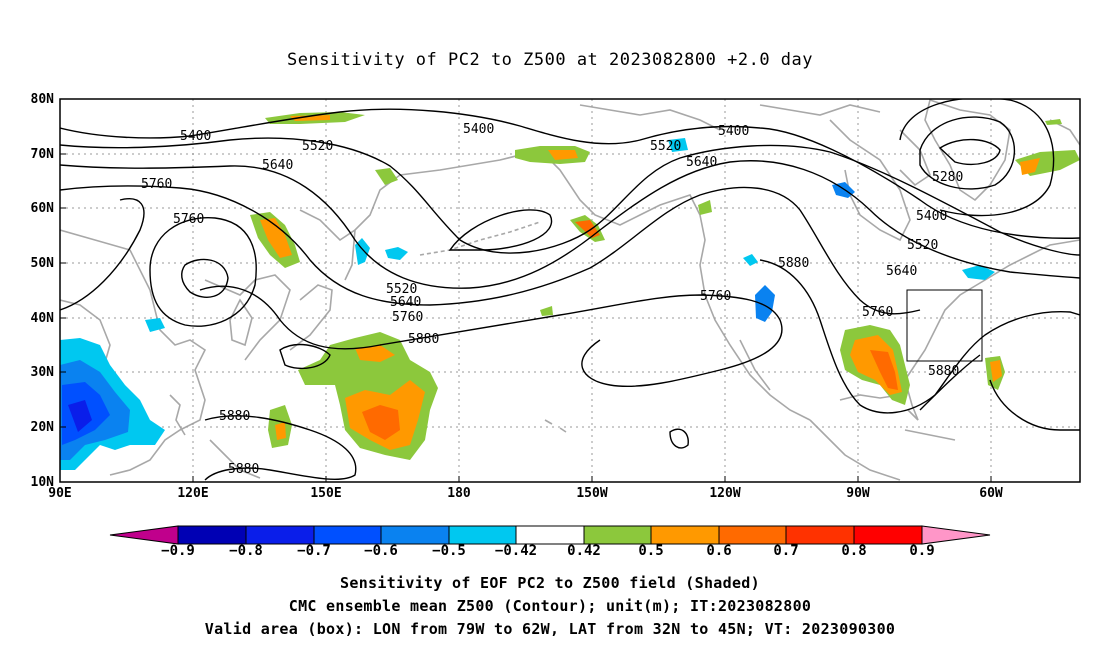  I want to click on colorbar-label: −0.8, so click(246, 551).